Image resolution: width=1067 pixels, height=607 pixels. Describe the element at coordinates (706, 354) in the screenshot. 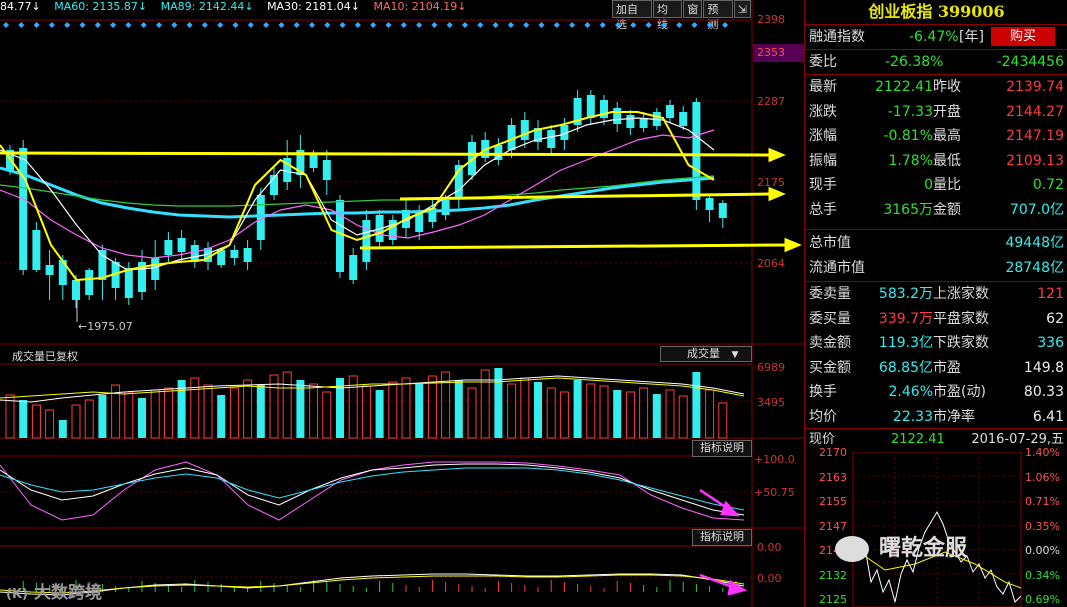

I see `volume-select: 成交量 ▼` at that location.